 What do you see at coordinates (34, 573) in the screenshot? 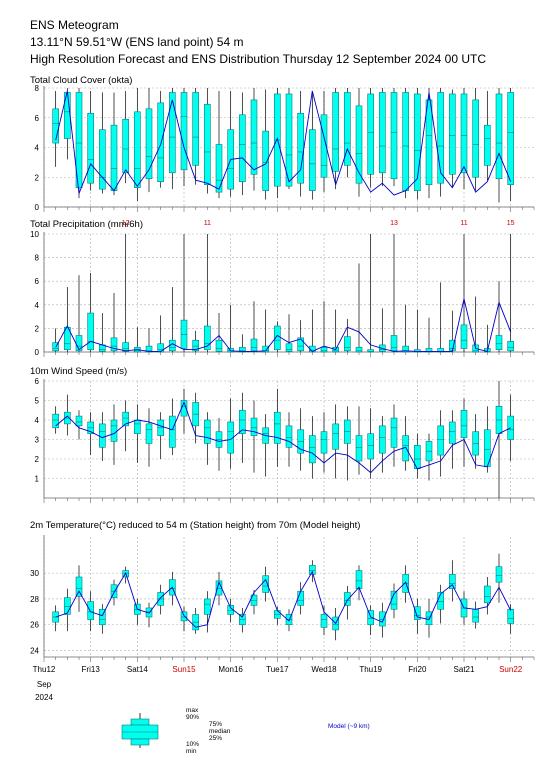
I see `y-tick-label: 30` at bounding box center [34, 573].